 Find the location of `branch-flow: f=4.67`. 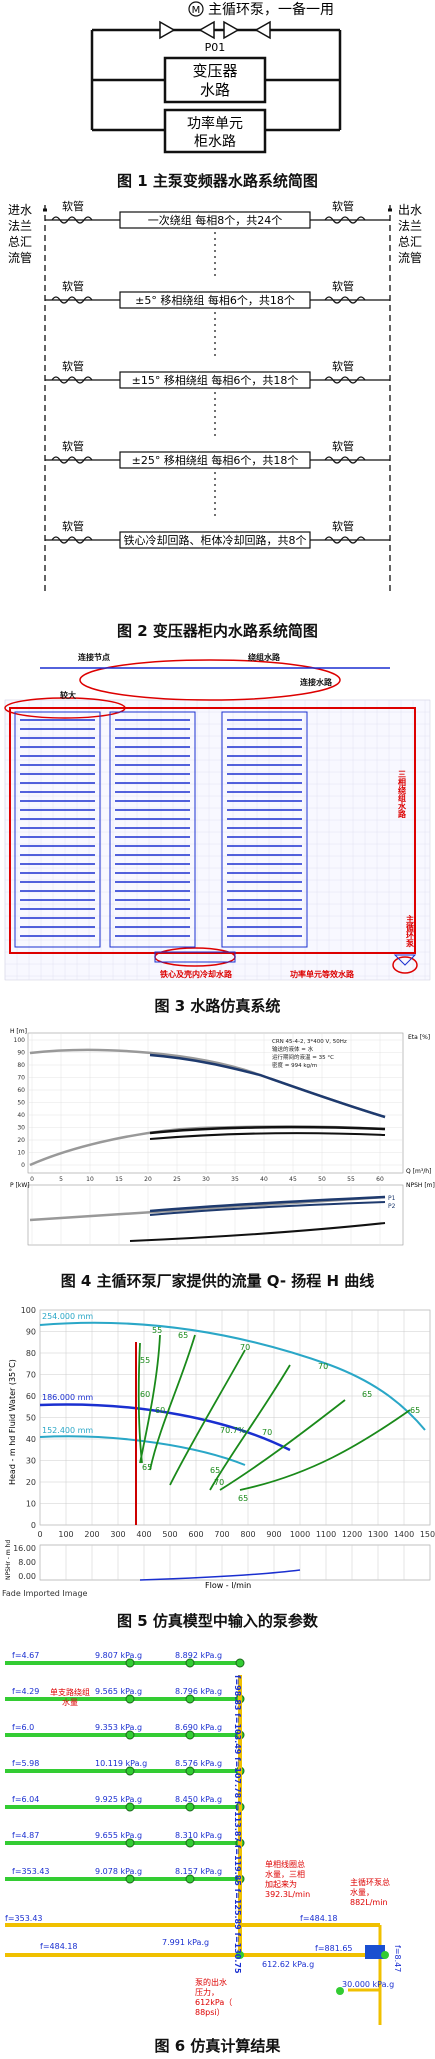

branch-flow: f=4.67 is located at coordinates (25, 1655).